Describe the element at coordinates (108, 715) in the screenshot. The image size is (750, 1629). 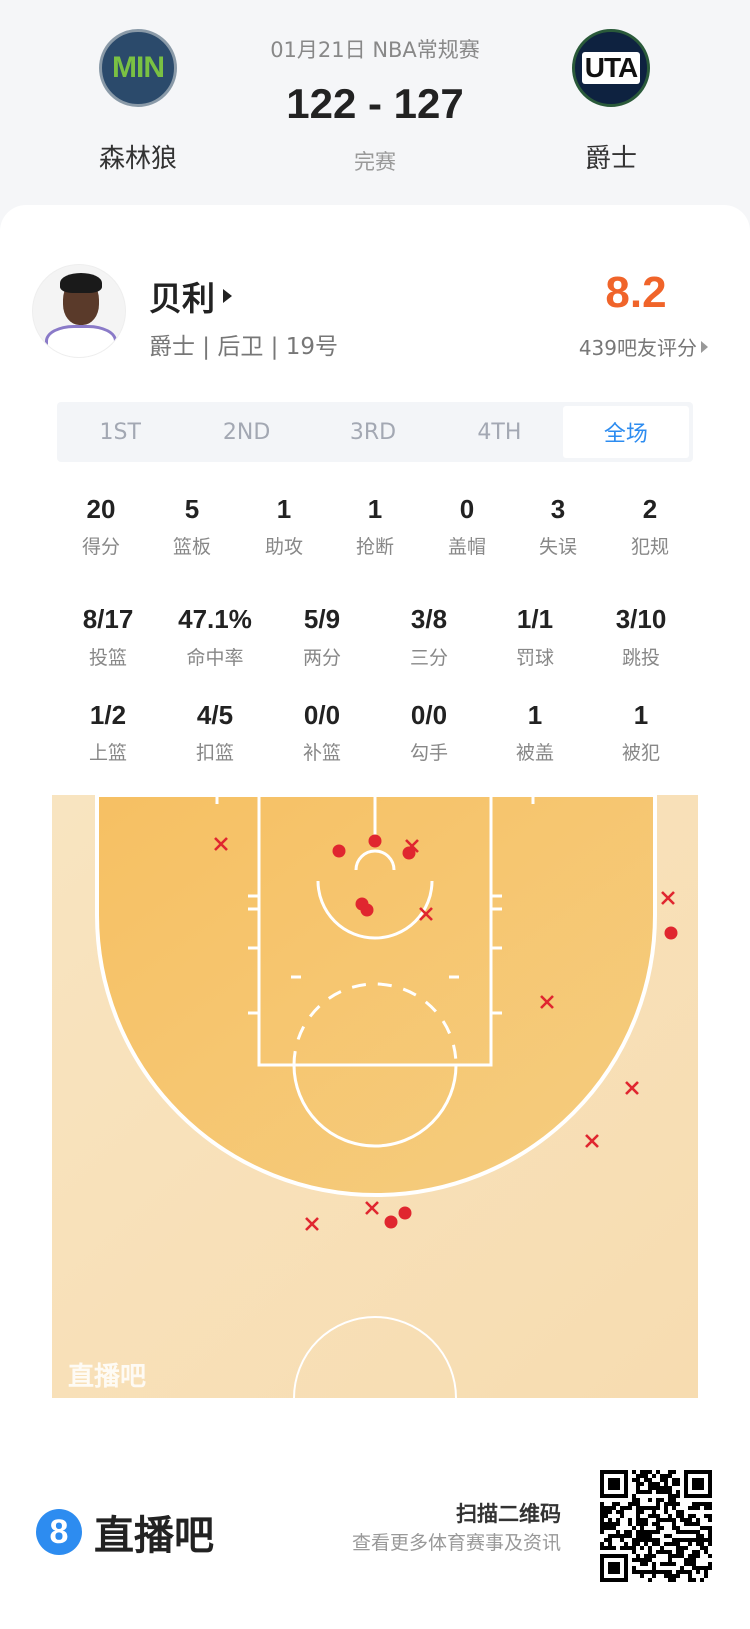
I see `stat-value: 1/2` at that location.